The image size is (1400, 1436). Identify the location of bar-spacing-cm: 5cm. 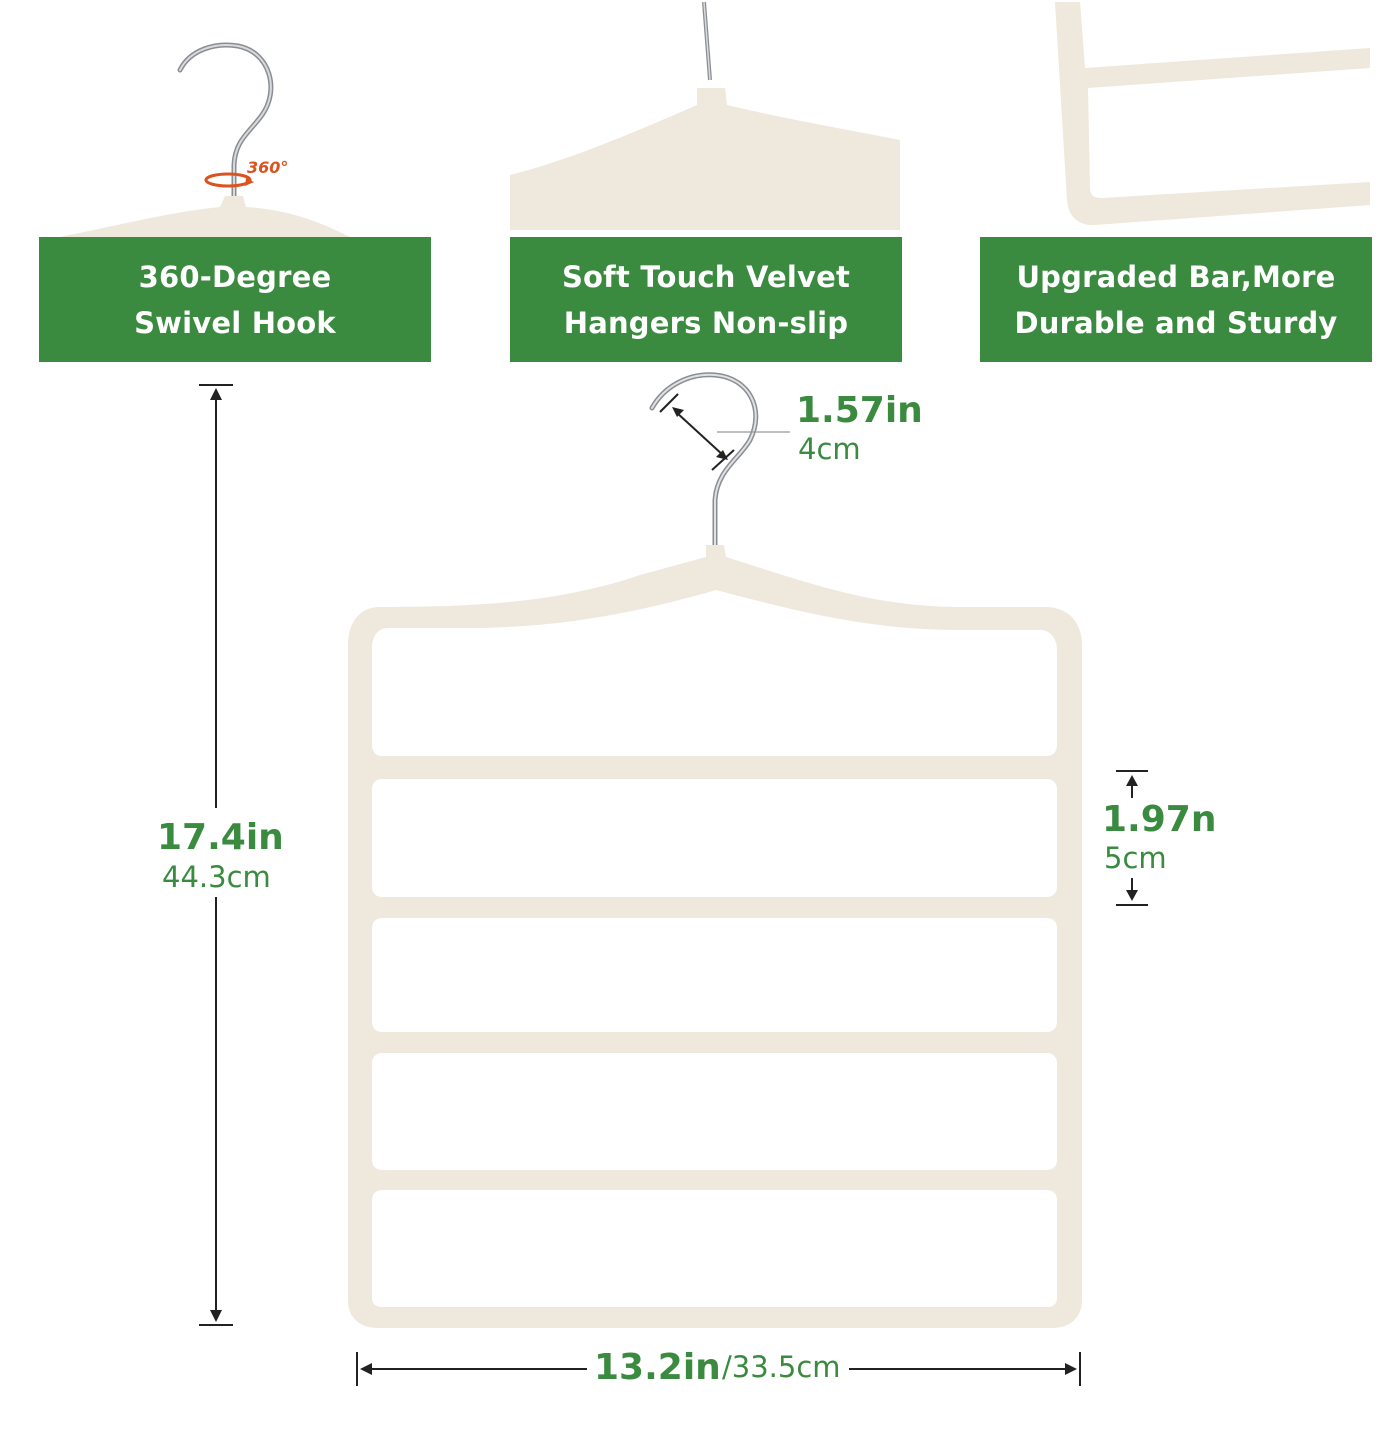
(1135, 858).